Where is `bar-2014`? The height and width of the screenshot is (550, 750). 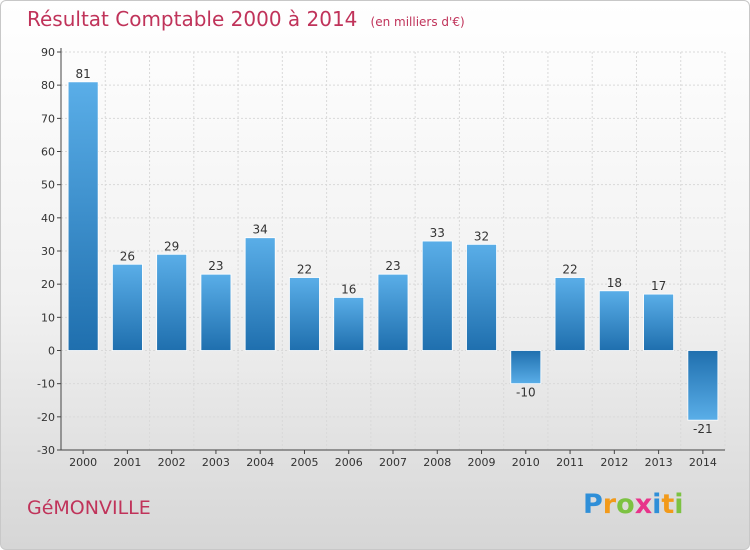 bar-2014 is located at coordinates (703, 385).